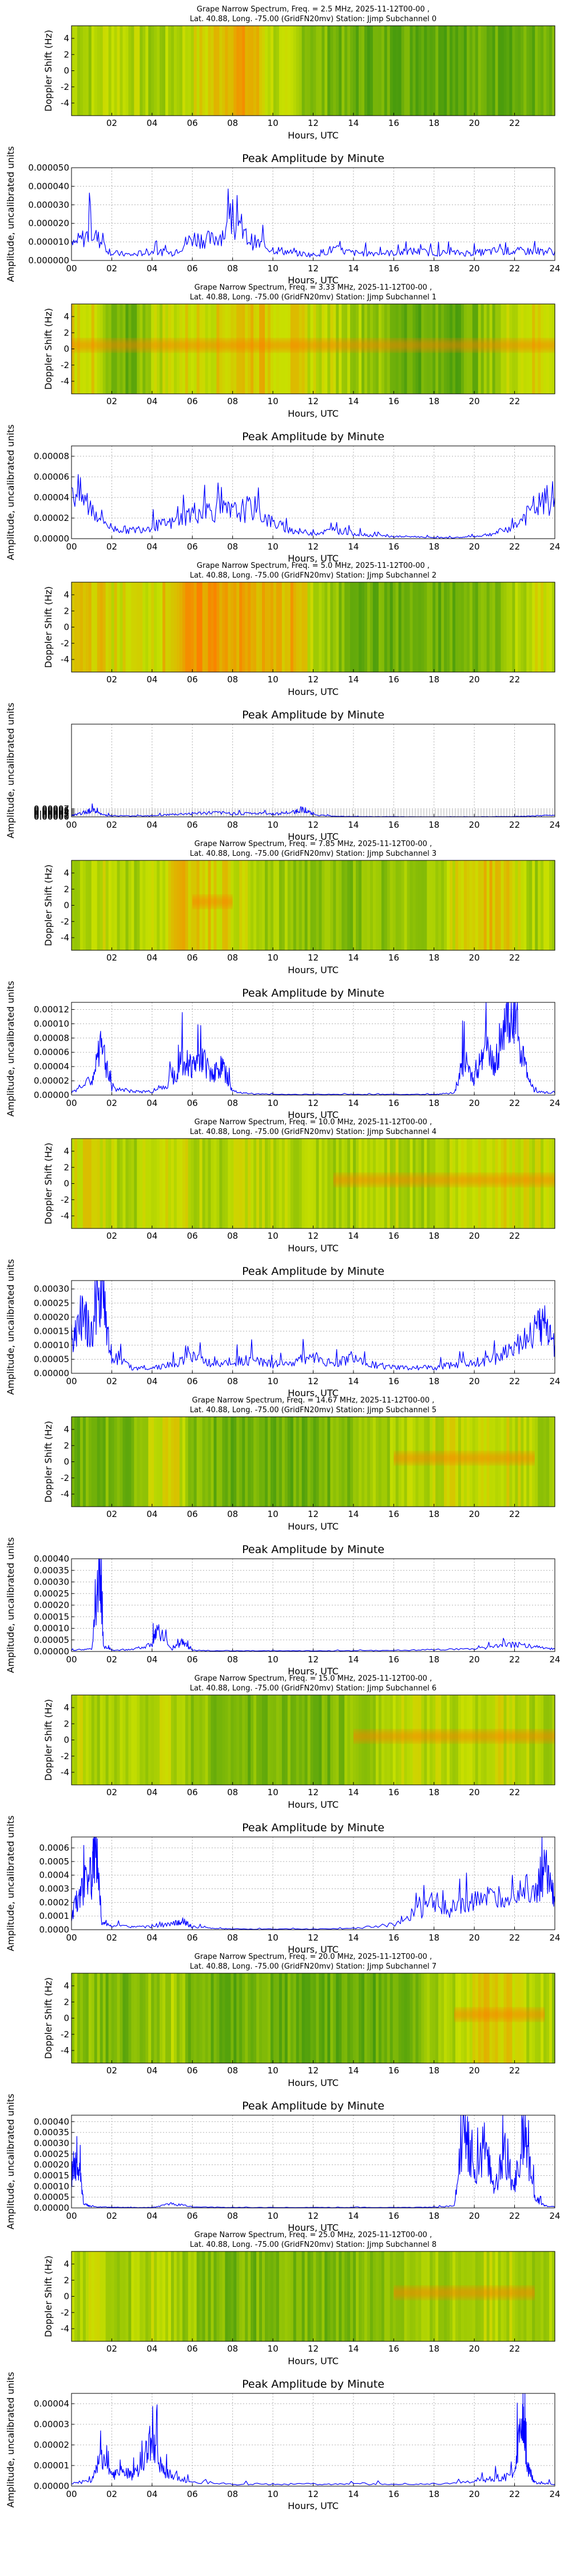 This screenshot has width=572, height=2576. What do you see at coordinates (66, 1462) in the screenshot?
I see `y-tick-label: 0` at bounding box center [66, 1462].